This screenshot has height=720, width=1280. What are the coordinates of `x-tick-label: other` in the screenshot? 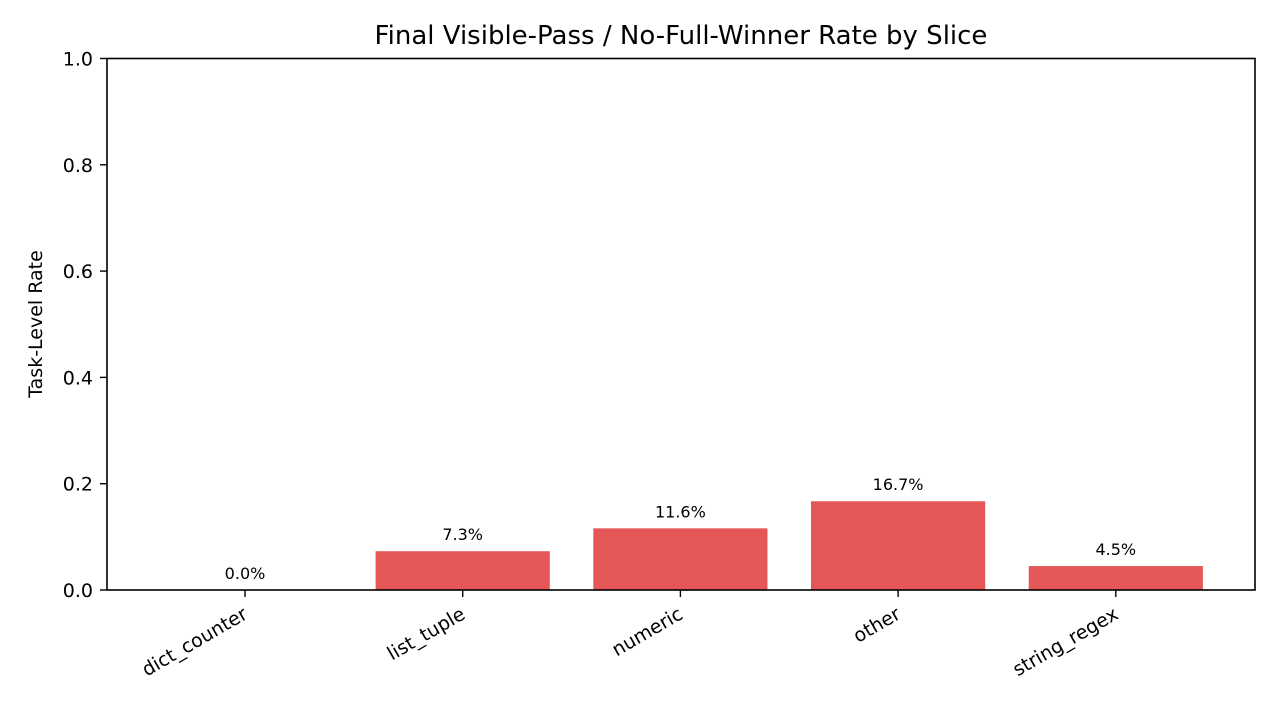 It's located at (877, 625).